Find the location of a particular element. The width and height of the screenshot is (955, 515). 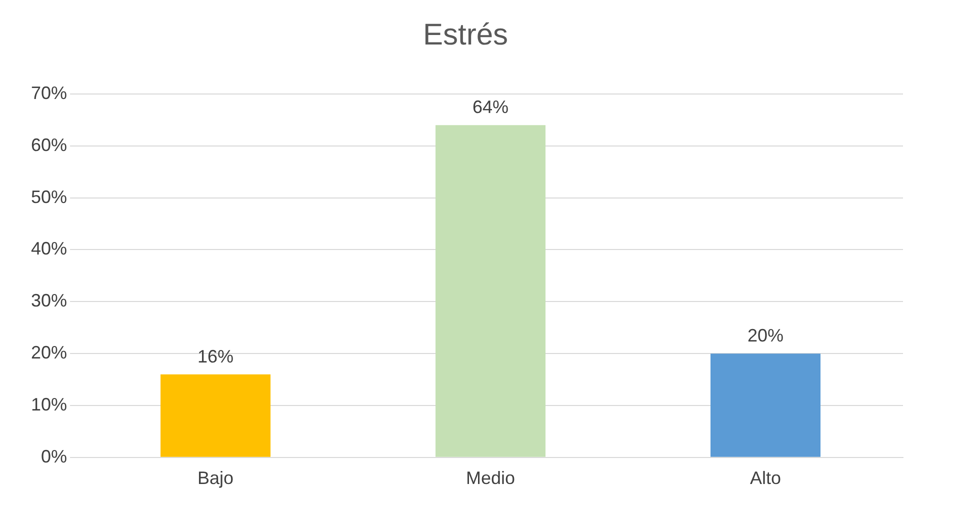

data-label: 64% is located at coordinates (490, 107).